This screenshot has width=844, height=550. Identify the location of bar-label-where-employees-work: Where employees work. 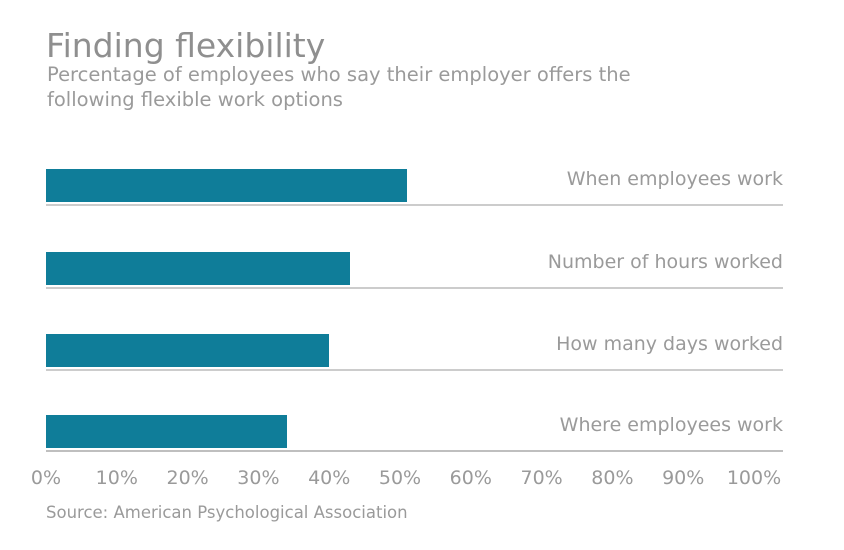
(671, 425).